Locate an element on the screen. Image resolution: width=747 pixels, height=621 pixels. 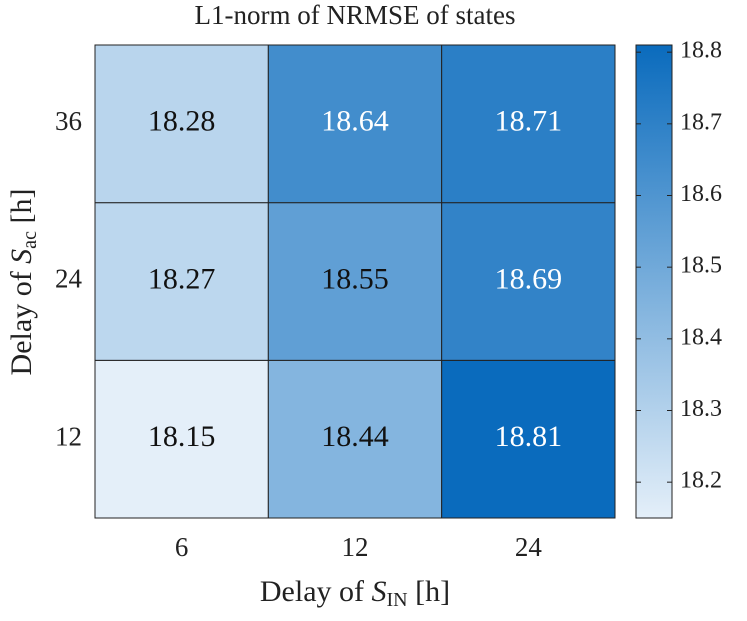
y-axis-label: Delay of Sac [h] is located at coordinates (23, 282).